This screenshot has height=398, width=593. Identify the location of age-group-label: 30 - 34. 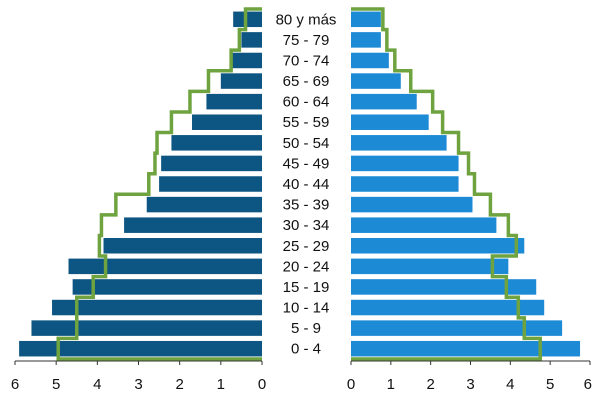
(306, 225).